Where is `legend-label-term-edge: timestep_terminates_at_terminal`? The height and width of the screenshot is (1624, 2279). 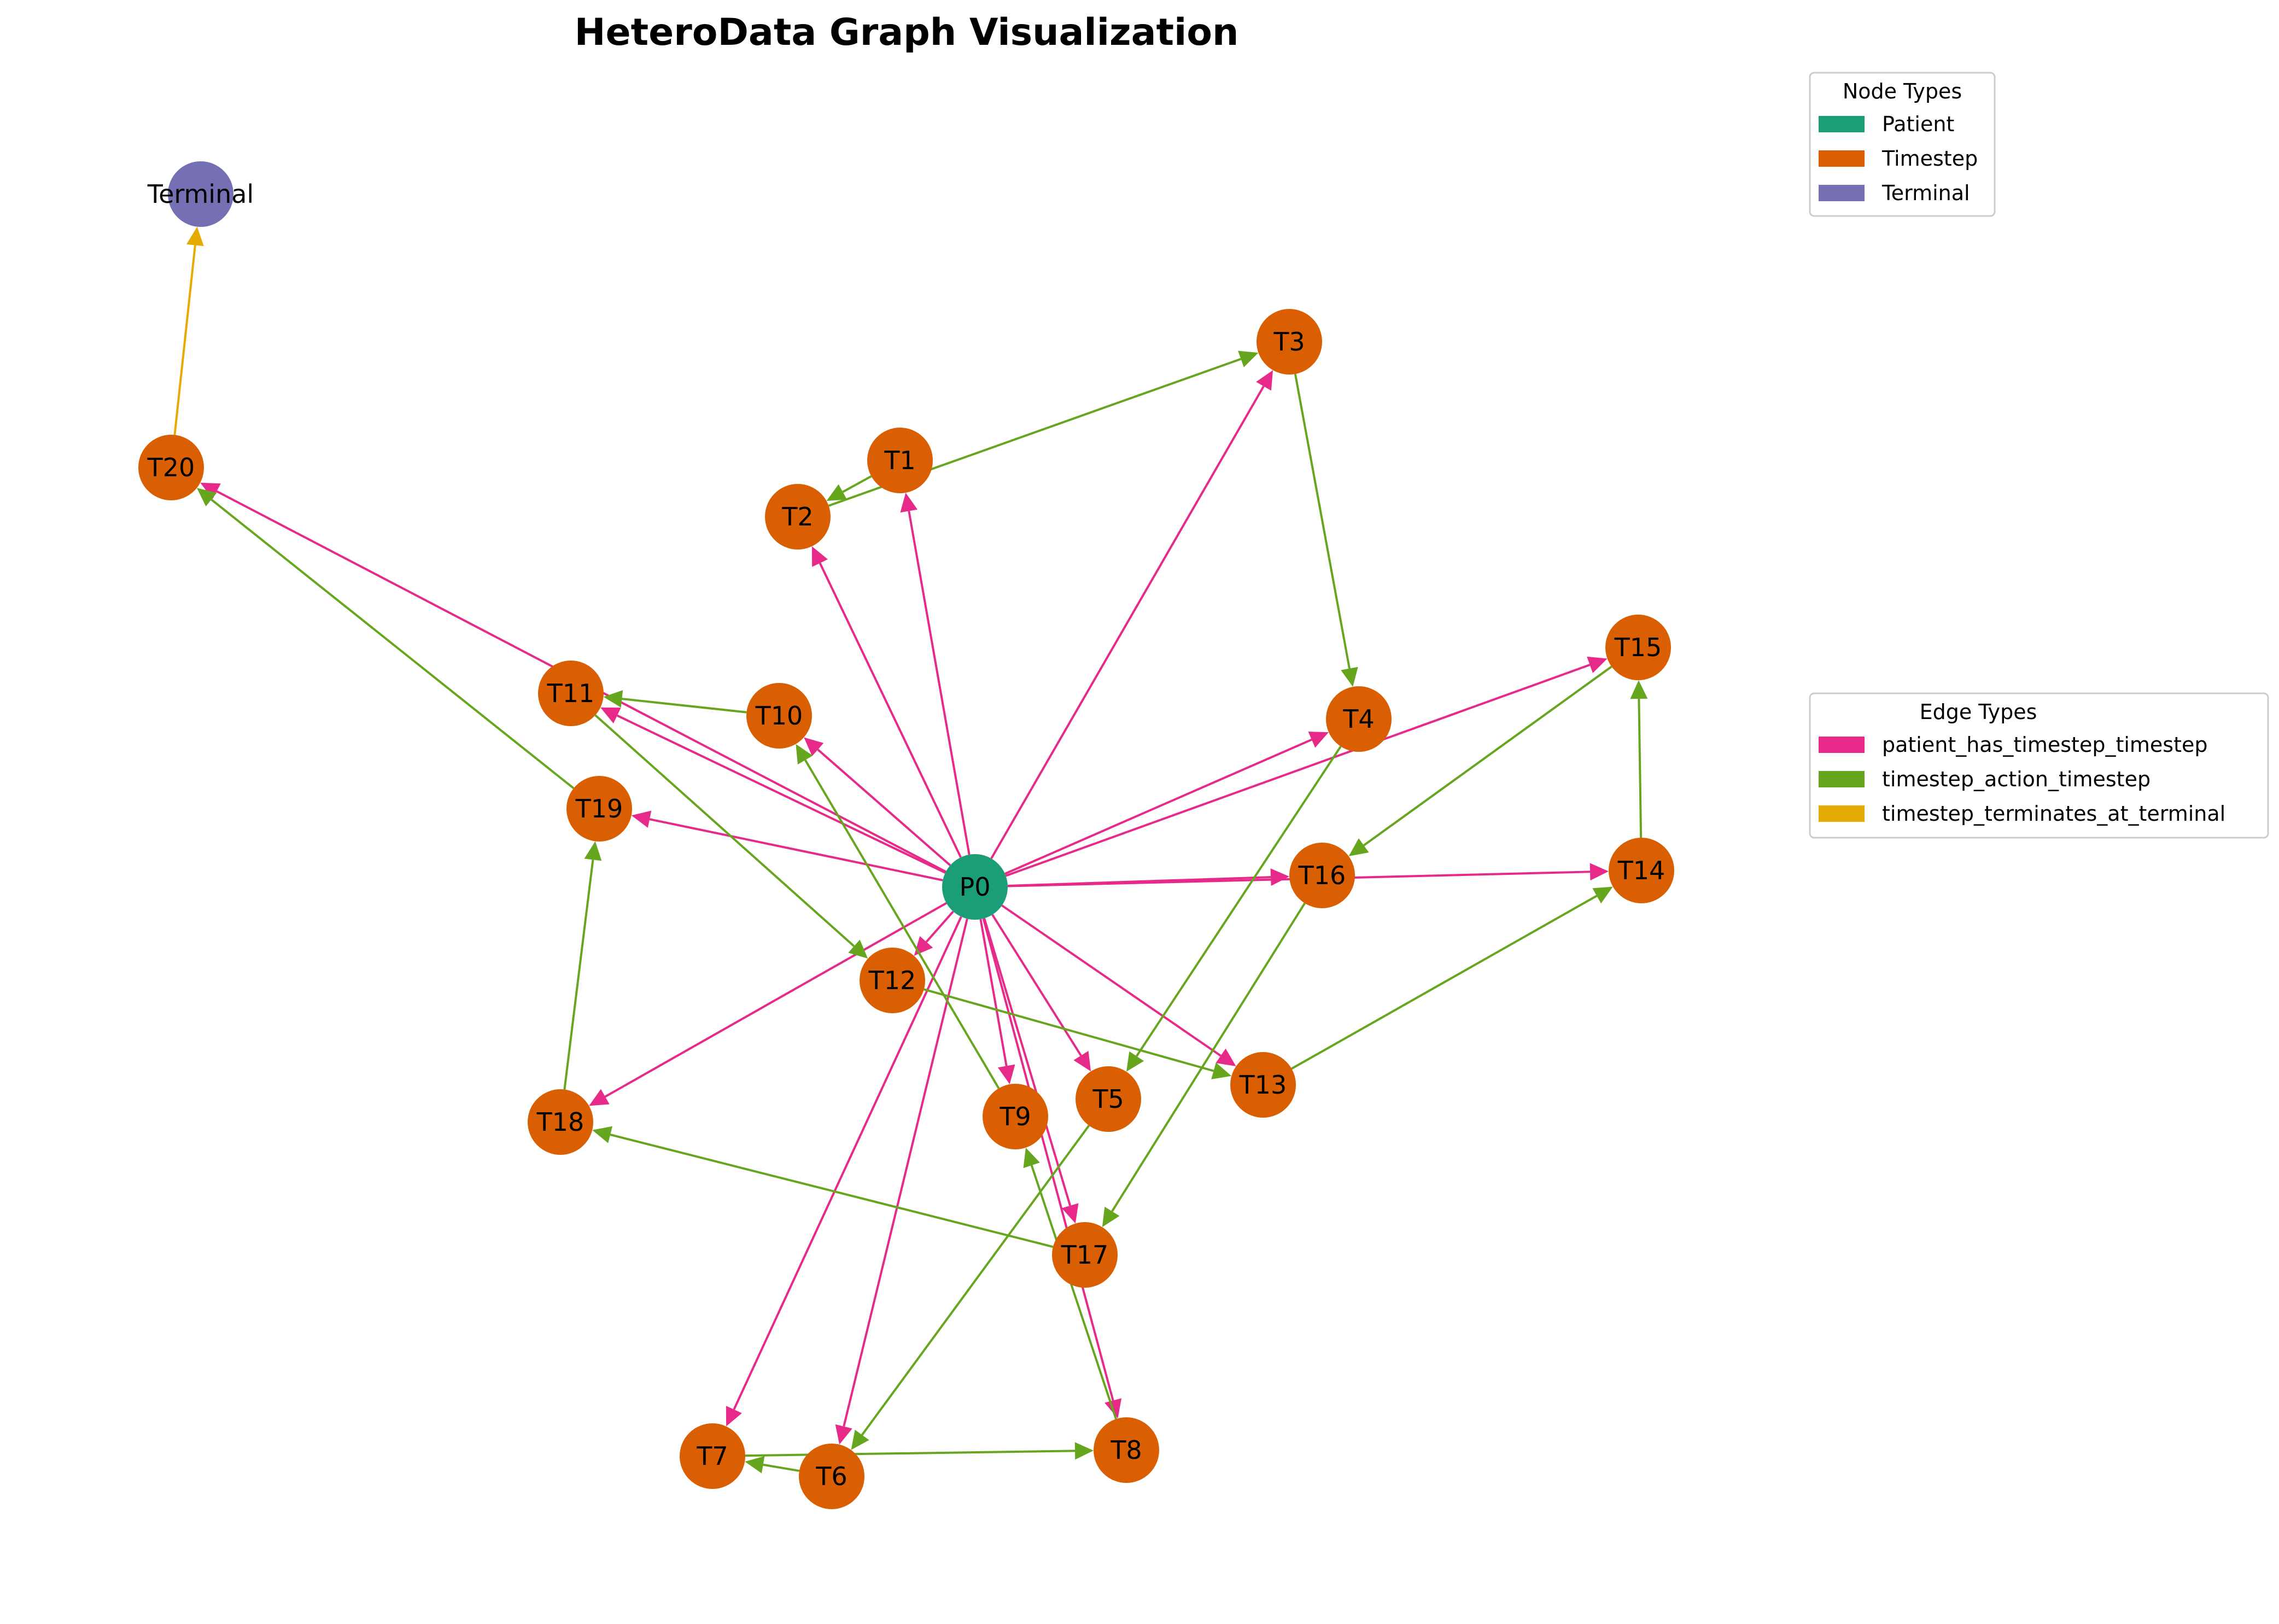 legend-label-term-edge: timestep_terminates_at_terminal is located at coordinates (2053, 814).